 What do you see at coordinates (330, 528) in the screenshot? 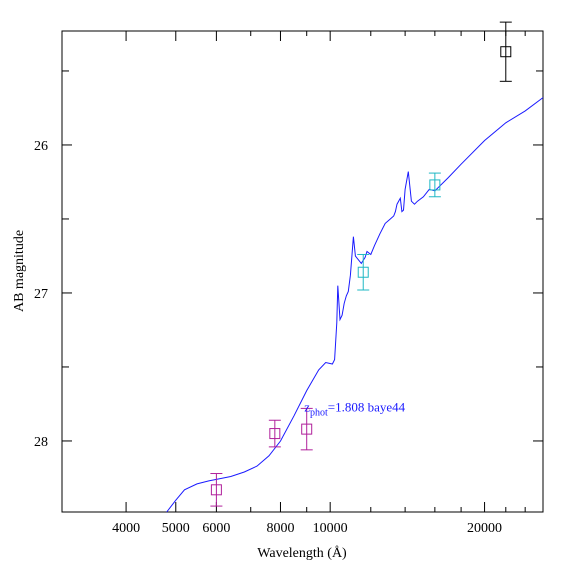
I see `x-tick-label: 10000` at bounding box center [330, 528].